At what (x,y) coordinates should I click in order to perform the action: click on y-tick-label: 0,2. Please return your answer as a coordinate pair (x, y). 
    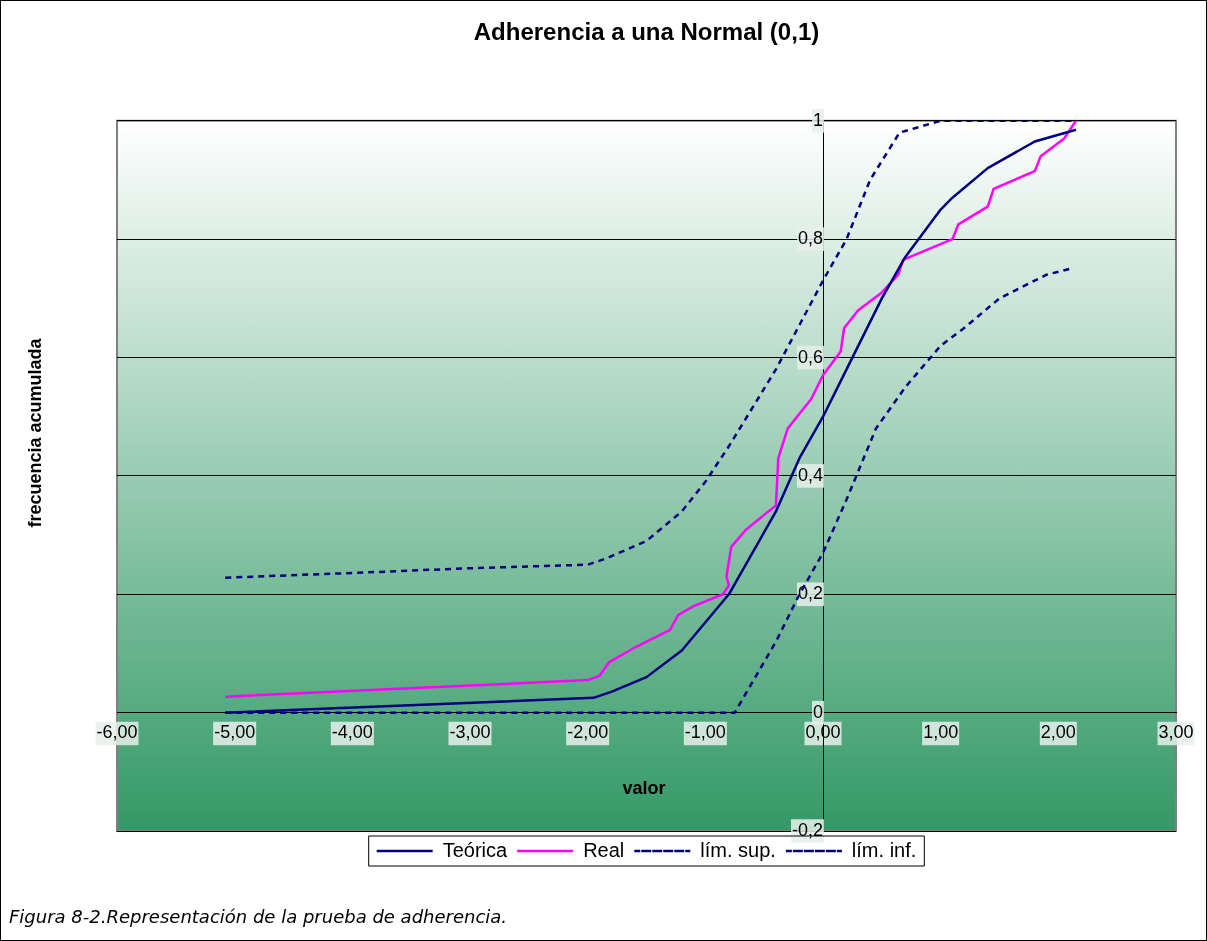
    Looking at the image, I should click on (810, 593).